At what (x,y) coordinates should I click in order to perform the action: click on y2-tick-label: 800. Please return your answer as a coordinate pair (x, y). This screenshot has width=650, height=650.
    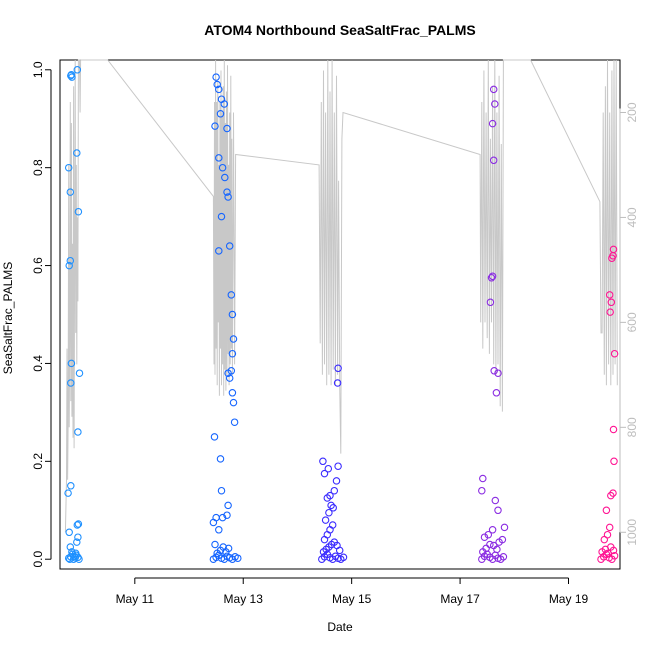
    Looking at the image, I should click on (632, 427).